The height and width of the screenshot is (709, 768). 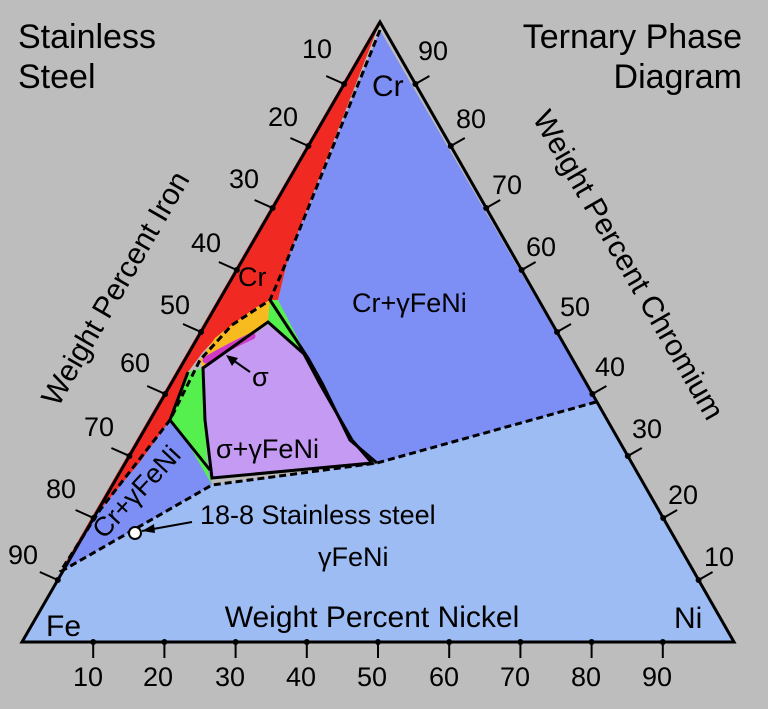 I want to click on chromium-tick-90: 90, so click(x=433, y=51).